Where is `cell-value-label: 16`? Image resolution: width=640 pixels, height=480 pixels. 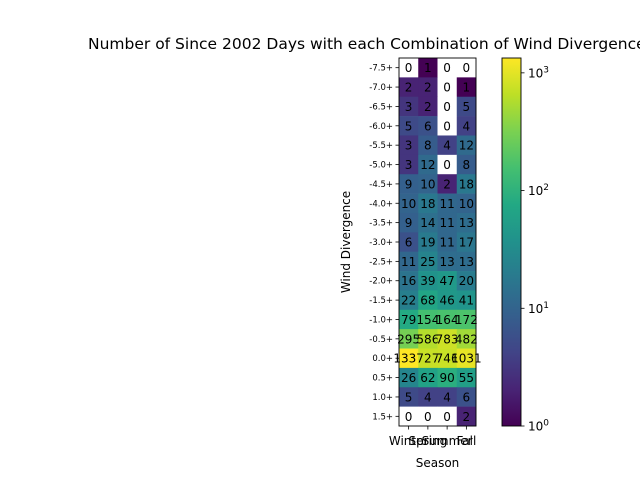
cell-value-label: 16 is located at coordinates (408, 281).